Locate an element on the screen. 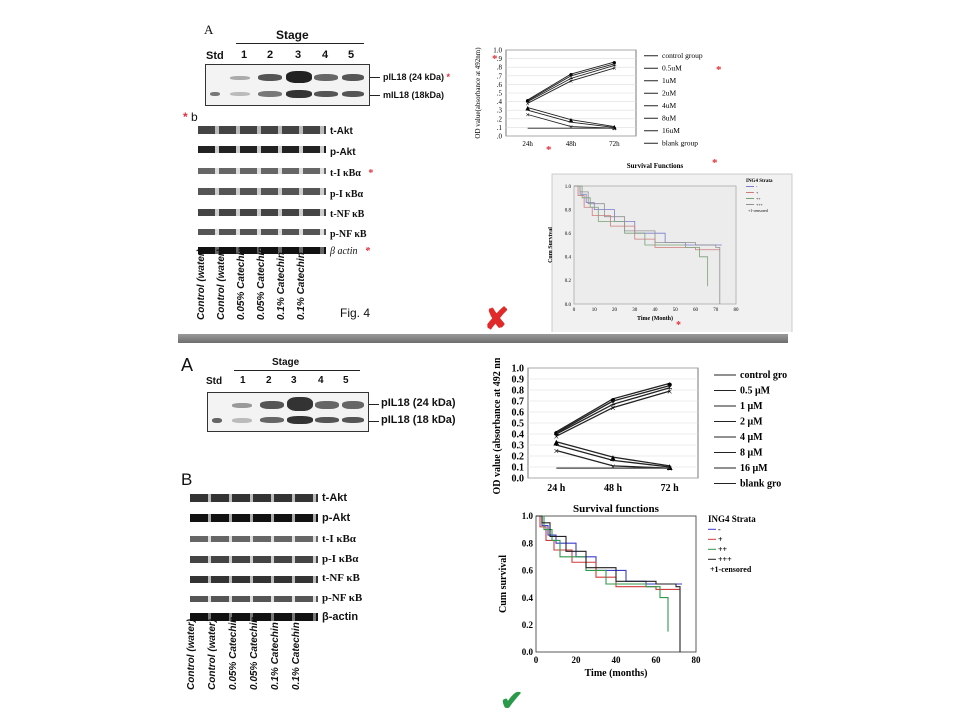  bottom-wb-label-bactin: β-actin is located at coordinates (340, 617).